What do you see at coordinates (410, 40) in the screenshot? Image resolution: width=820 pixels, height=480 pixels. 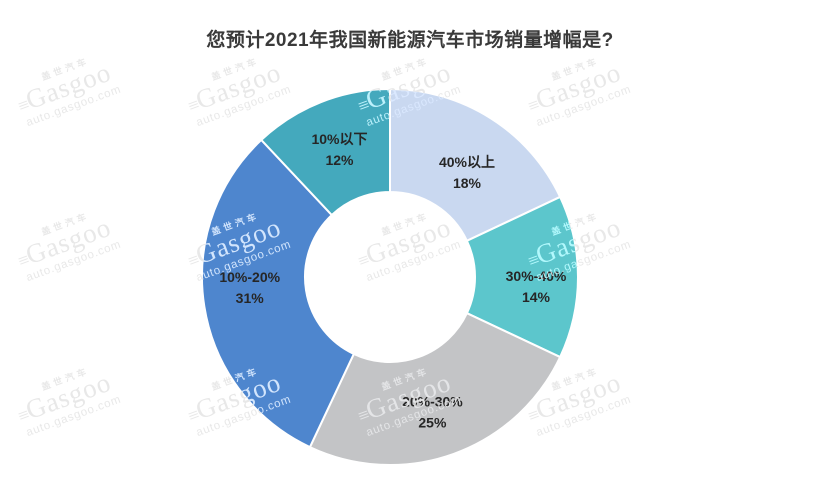 I see `chart-title: 您预计2021年我国新能源汽车市场销量增幅是?` at bounding box center [410, 40].